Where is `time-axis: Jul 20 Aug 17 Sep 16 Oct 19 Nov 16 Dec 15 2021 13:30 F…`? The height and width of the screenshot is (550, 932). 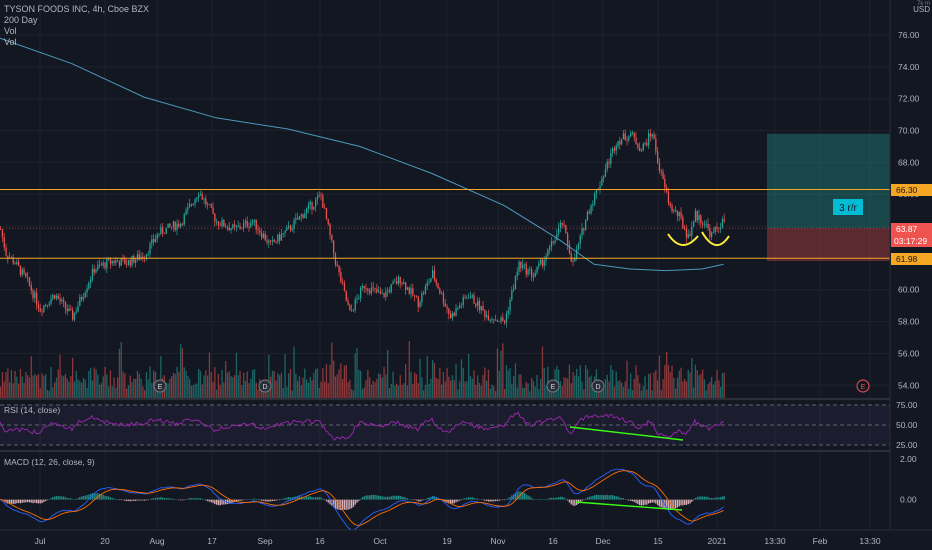 time-axis: Jul 20 Aug 17 Sep 16 Oct 19 Nov 16 Dec 15 2021 13:30 F… is located at coordinates (458, 541).